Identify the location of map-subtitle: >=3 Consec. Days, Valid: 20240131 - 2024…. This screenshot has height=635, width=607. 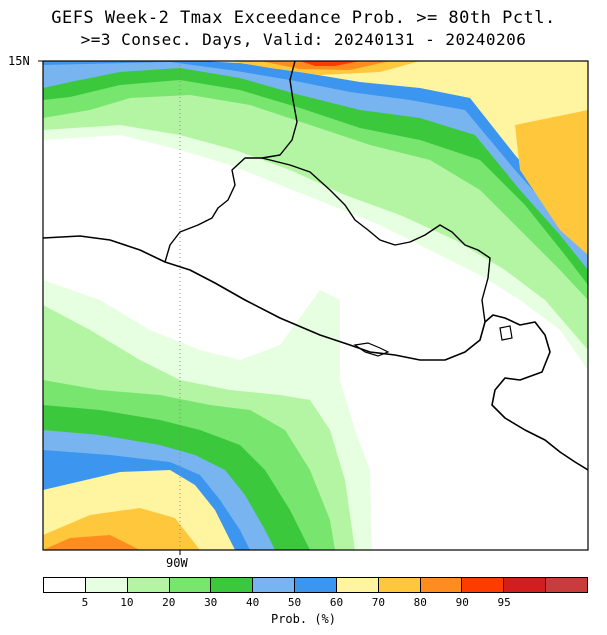
(303, 39).